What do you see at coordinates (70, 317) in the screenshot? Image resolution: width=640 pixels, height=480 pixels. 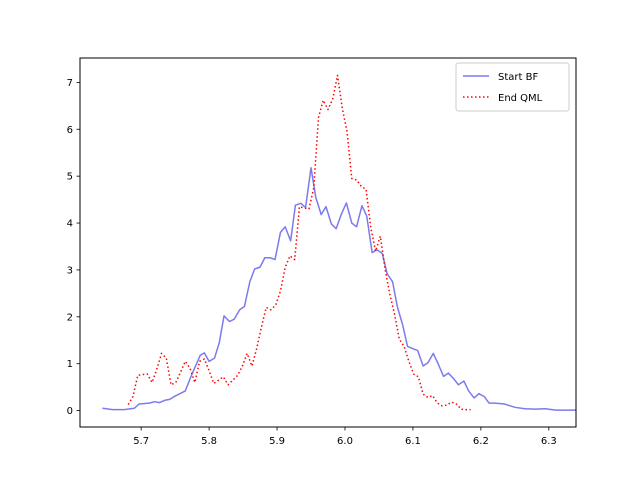 I see `y-tick-label: 2` at bounding box center [70, 317].